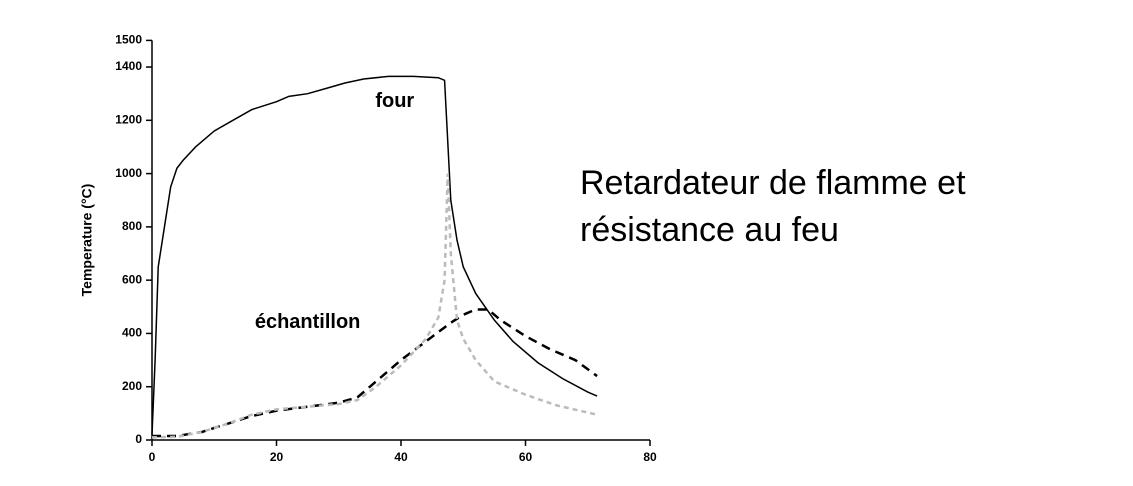 The height and width of the screenshot is (486, 1133). I want to click on heading-line: résistance au feu, so click(709, 230).